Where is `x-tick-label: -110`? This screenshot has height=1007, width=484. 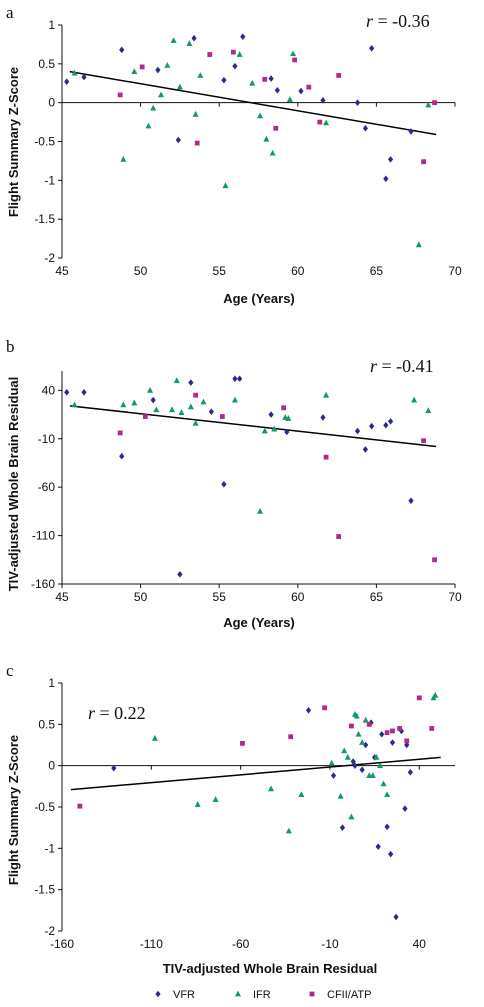
x-tick-label: -110 is located at coordinates (151, 944).